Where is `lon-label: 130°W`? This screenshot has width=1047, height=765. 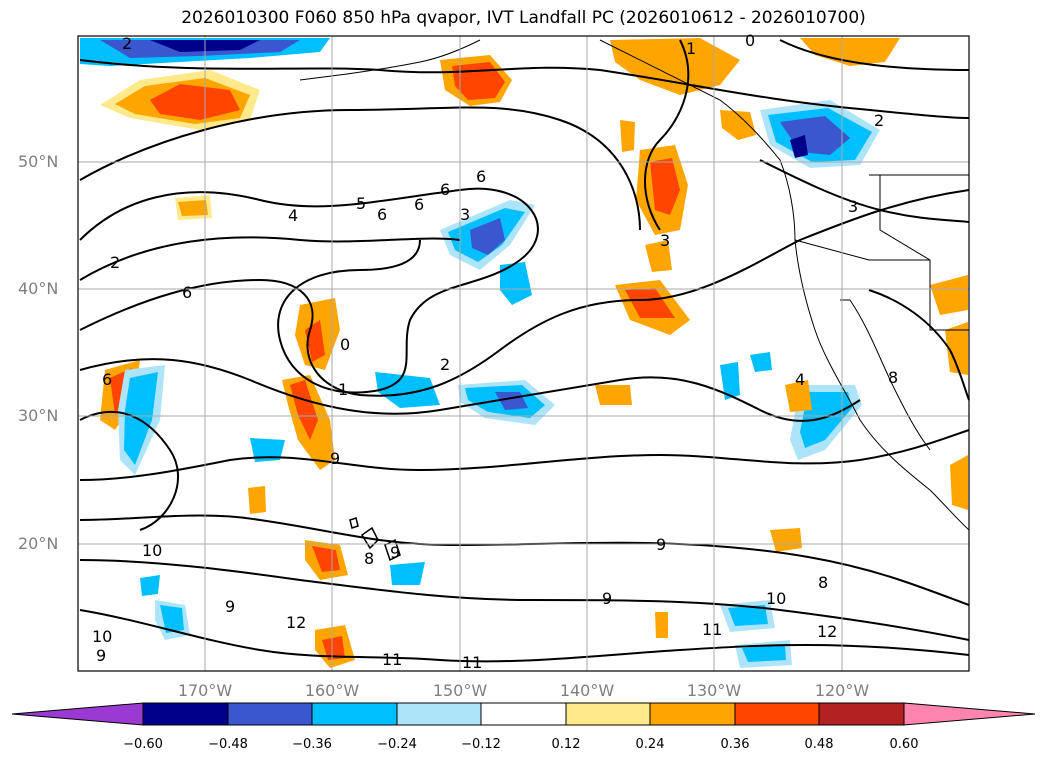
lon-label: 130°W is located at coordinates (714, 690).